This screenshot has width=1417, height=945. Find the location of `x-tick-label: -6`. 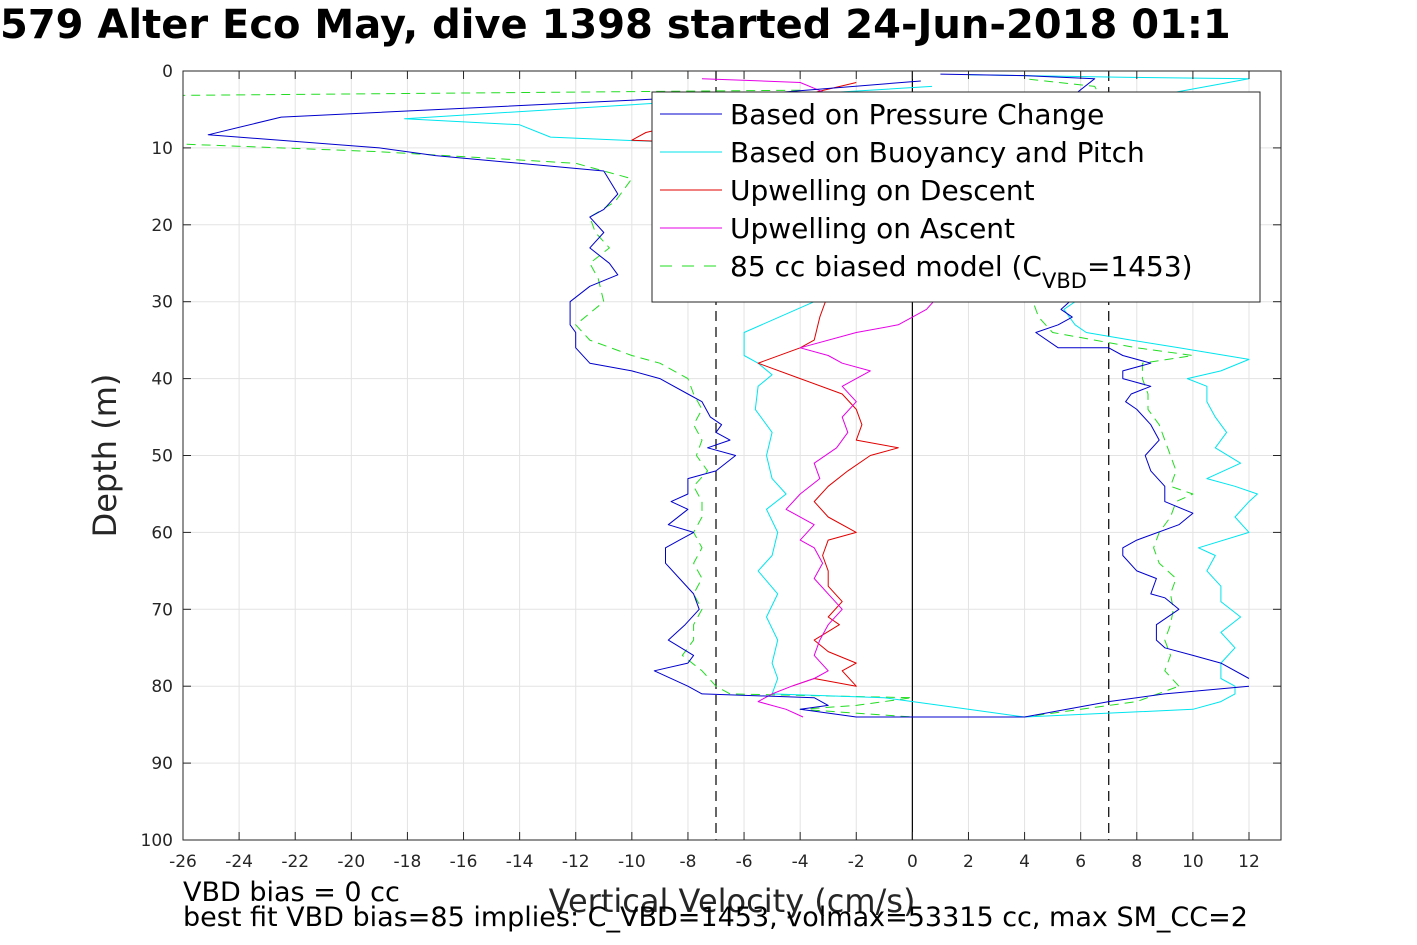

x-tick-label: -6 is located at coordinates (744, 862).